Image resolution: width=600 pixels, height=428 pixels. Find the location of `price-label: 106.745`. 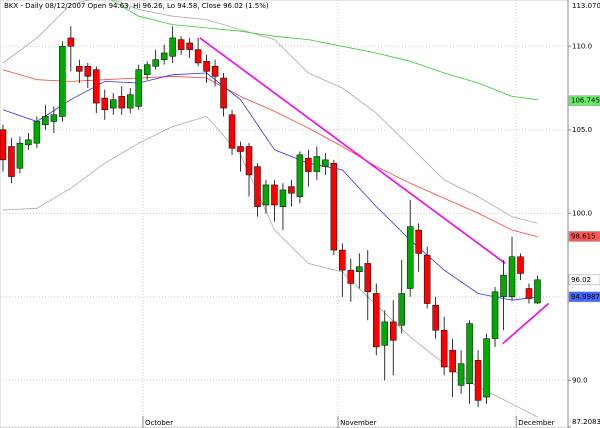

price-label: 106.745 is located at coordinates (585, 101).